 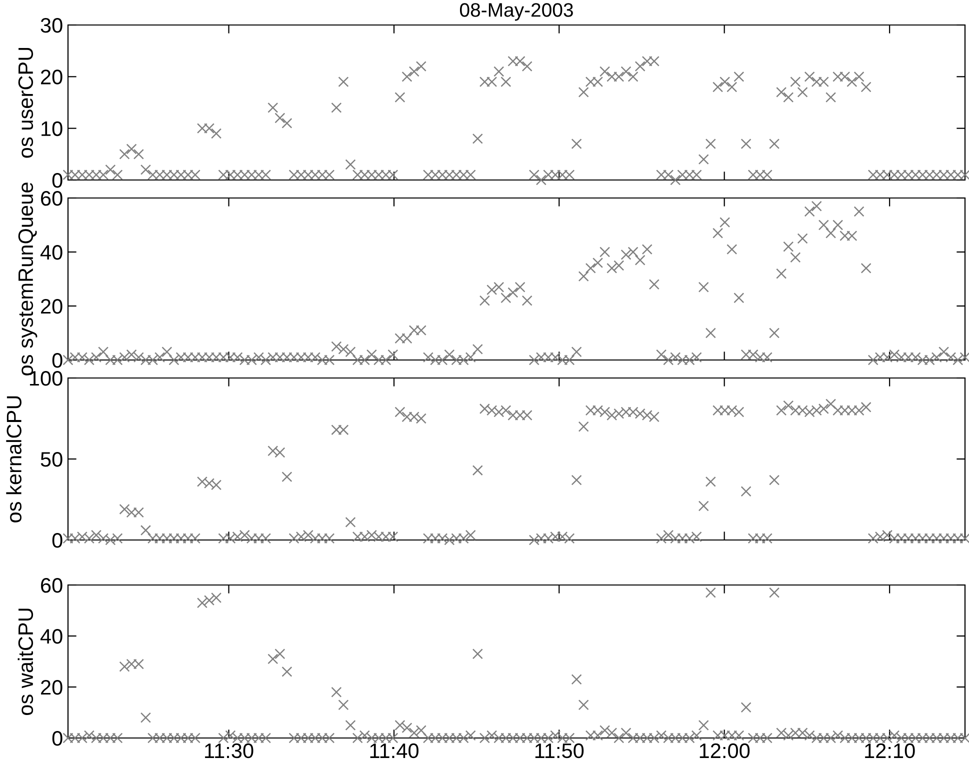 I want to click on y-axis-title: os userCPU, so click(x=26, y=103).